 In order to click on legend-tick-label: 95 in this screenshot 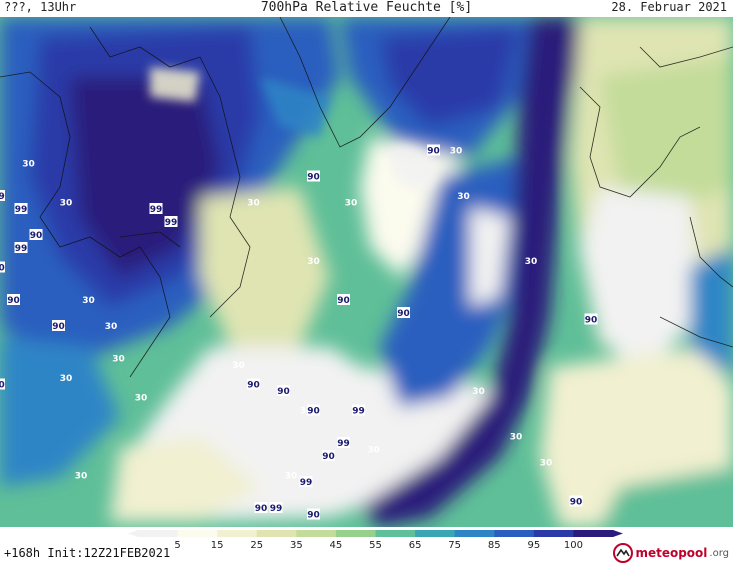, I will do `click(533, 545)`.